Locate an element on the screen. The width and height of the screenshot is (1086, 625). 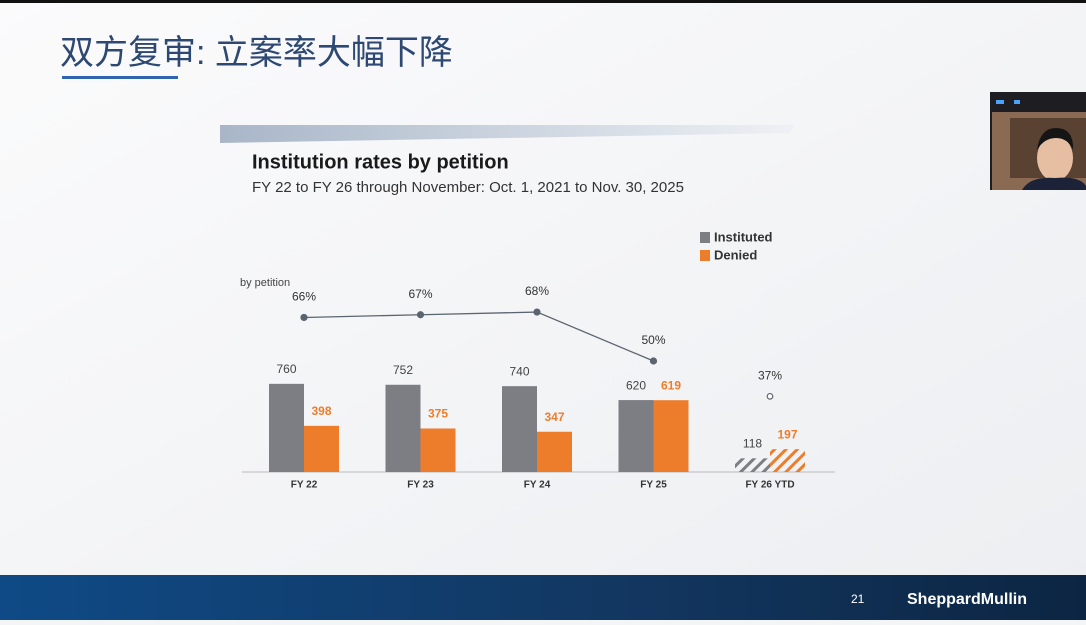
rate-label: 37% is located at coordinates (770, 376).